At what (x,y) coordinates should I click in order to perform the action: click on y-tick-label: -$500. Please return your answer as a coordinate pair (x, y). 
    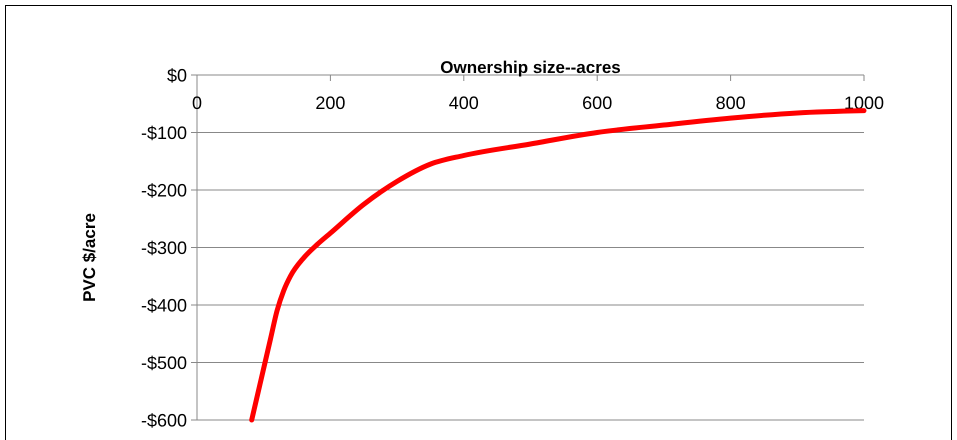
    Looking at the image, I should click on (163, 362).